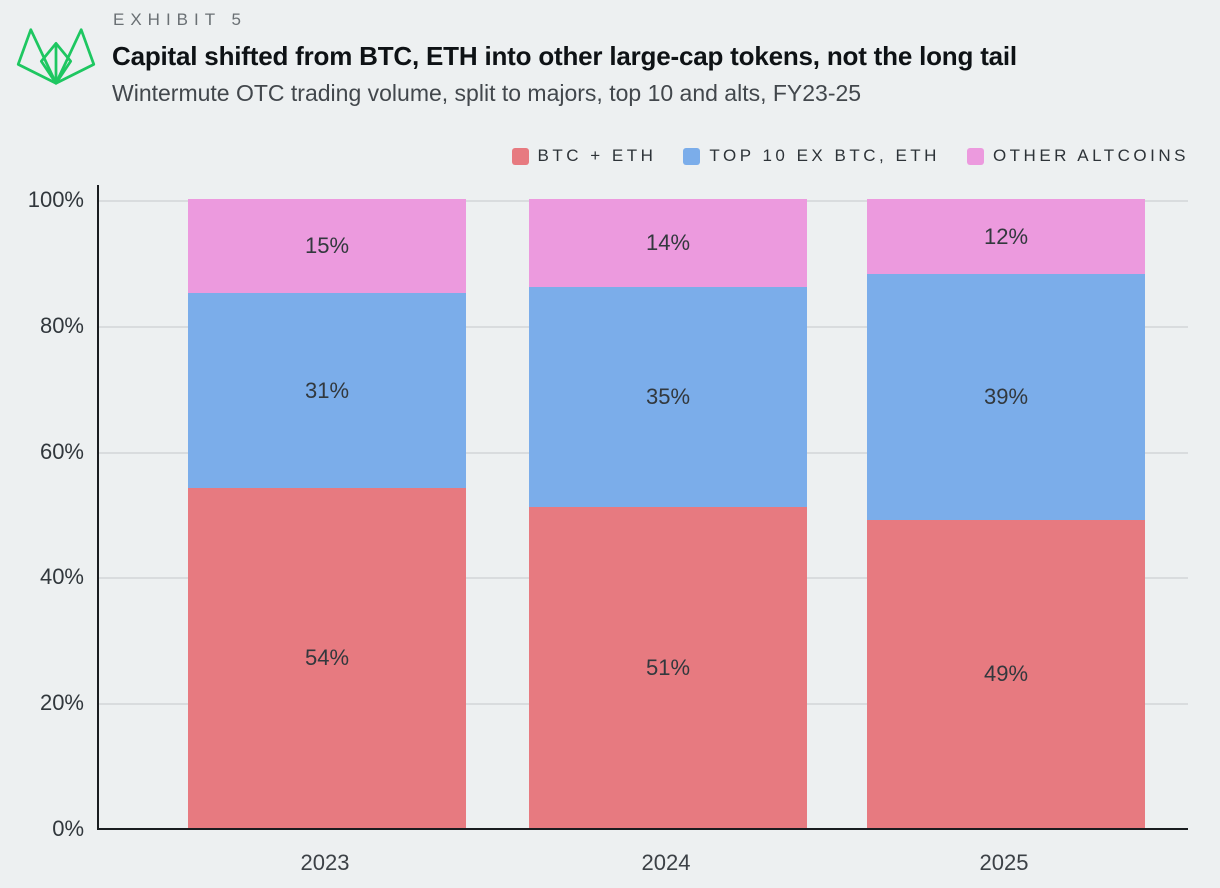 This screenshot has height=888, width=1220. What do you see at coordinates (61, 577) in the screenshot?
I see `y-axis-tick-40: 40%` at bounding box center [61, 577].